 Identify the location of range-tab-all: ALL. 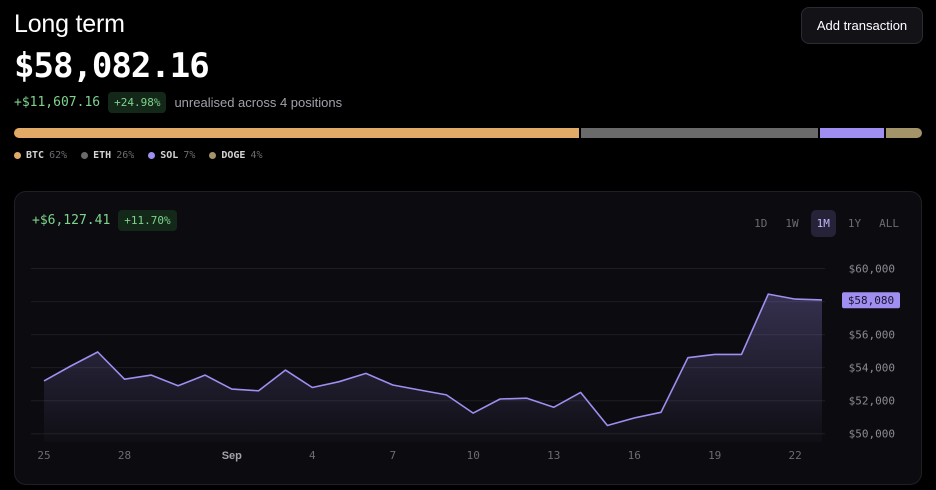
(889, 223).